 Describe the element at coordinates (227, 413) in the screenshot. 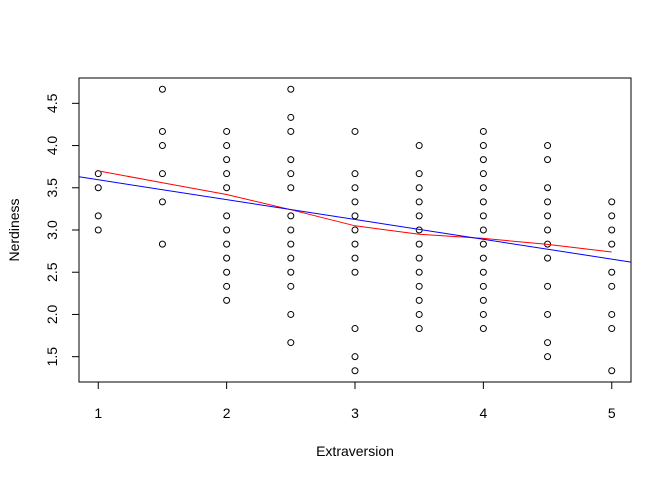

I see `x-tick-label: 2` at that location.